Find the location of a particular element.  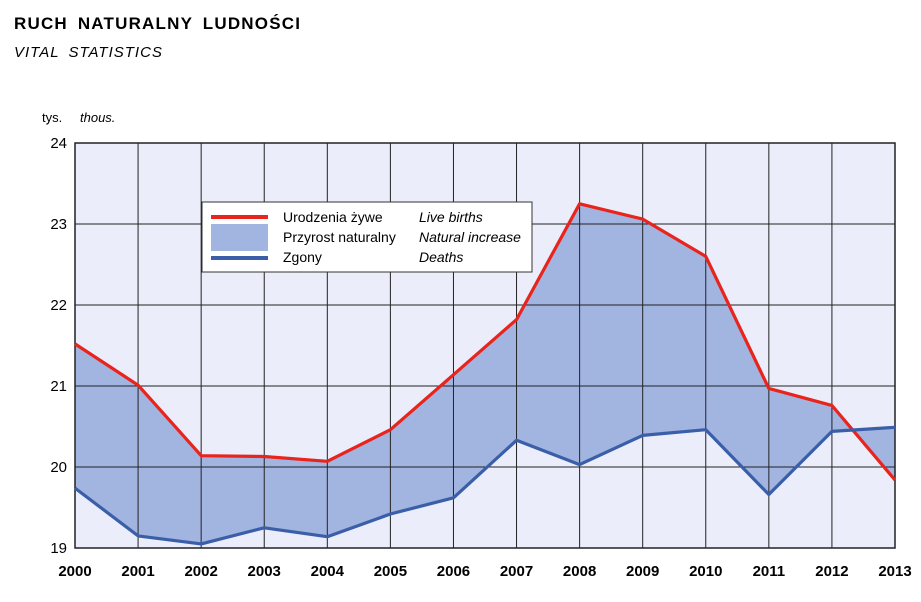

x-tick-label: 2002 is located at coordinates (200, 571).